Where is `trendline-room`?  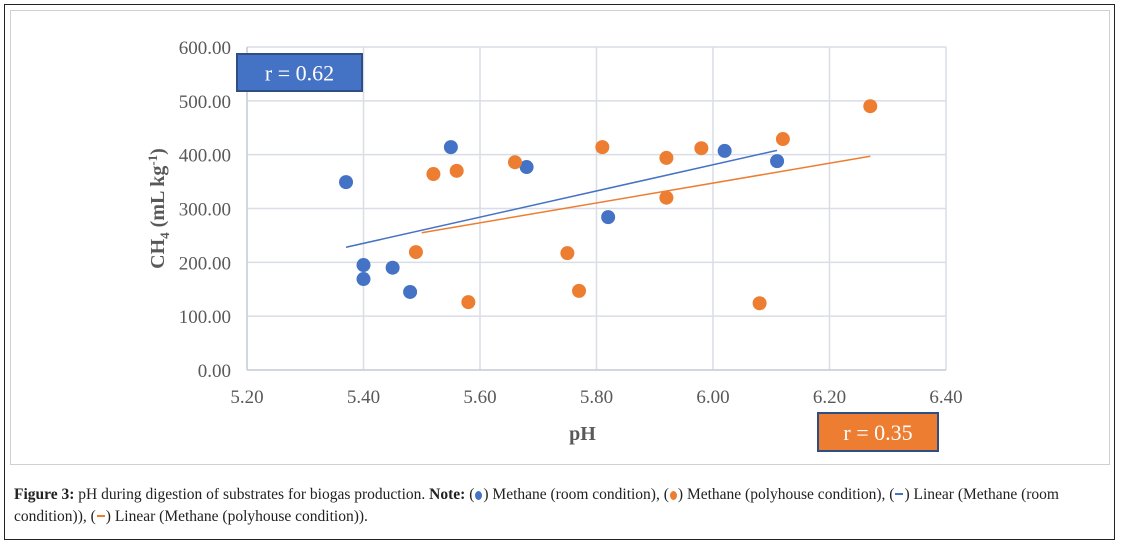
trendline-room is located at coordinates (561, 198).